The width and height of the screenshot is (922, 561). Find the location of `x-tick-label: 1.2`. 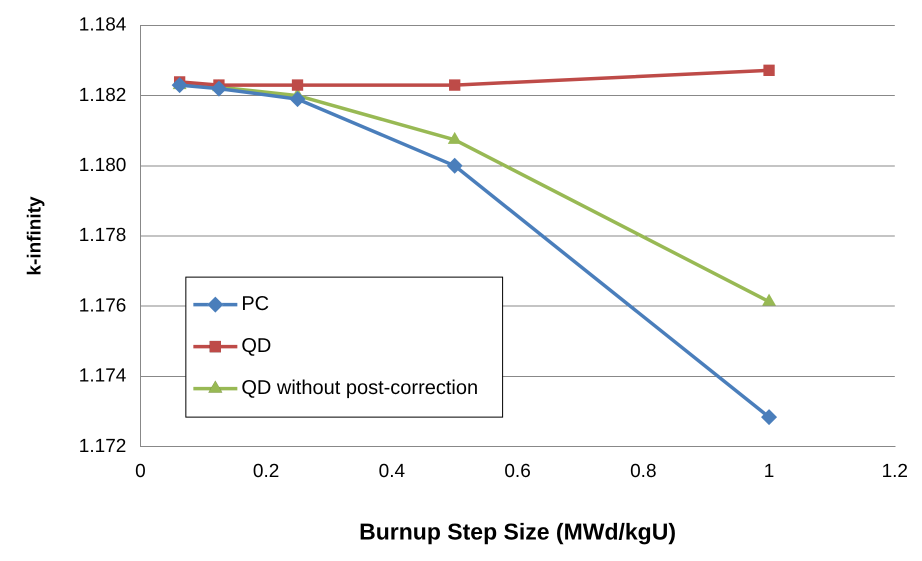

x-tick-label: 1.2 is located at coordinates (895, 471).